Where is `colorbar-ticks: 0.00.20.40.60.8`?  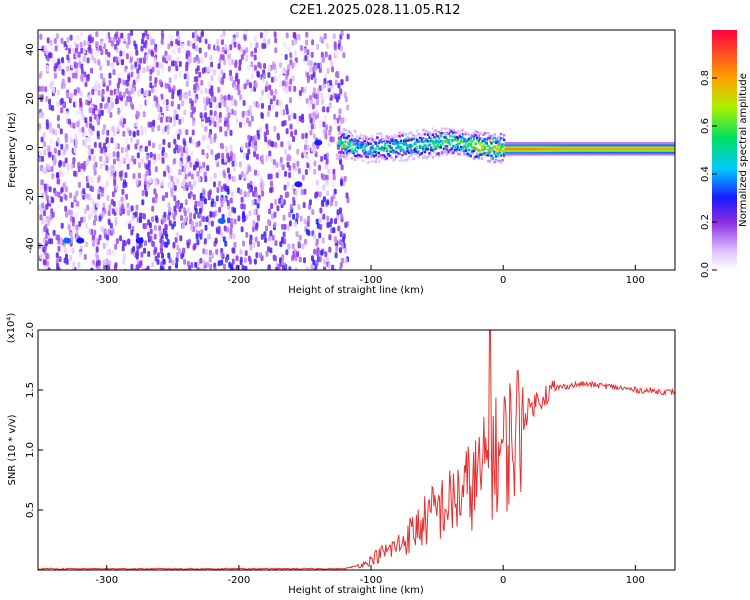
colorbar-ticks: 0.00.20.40.60.8 is located at coordinates (708, 174).